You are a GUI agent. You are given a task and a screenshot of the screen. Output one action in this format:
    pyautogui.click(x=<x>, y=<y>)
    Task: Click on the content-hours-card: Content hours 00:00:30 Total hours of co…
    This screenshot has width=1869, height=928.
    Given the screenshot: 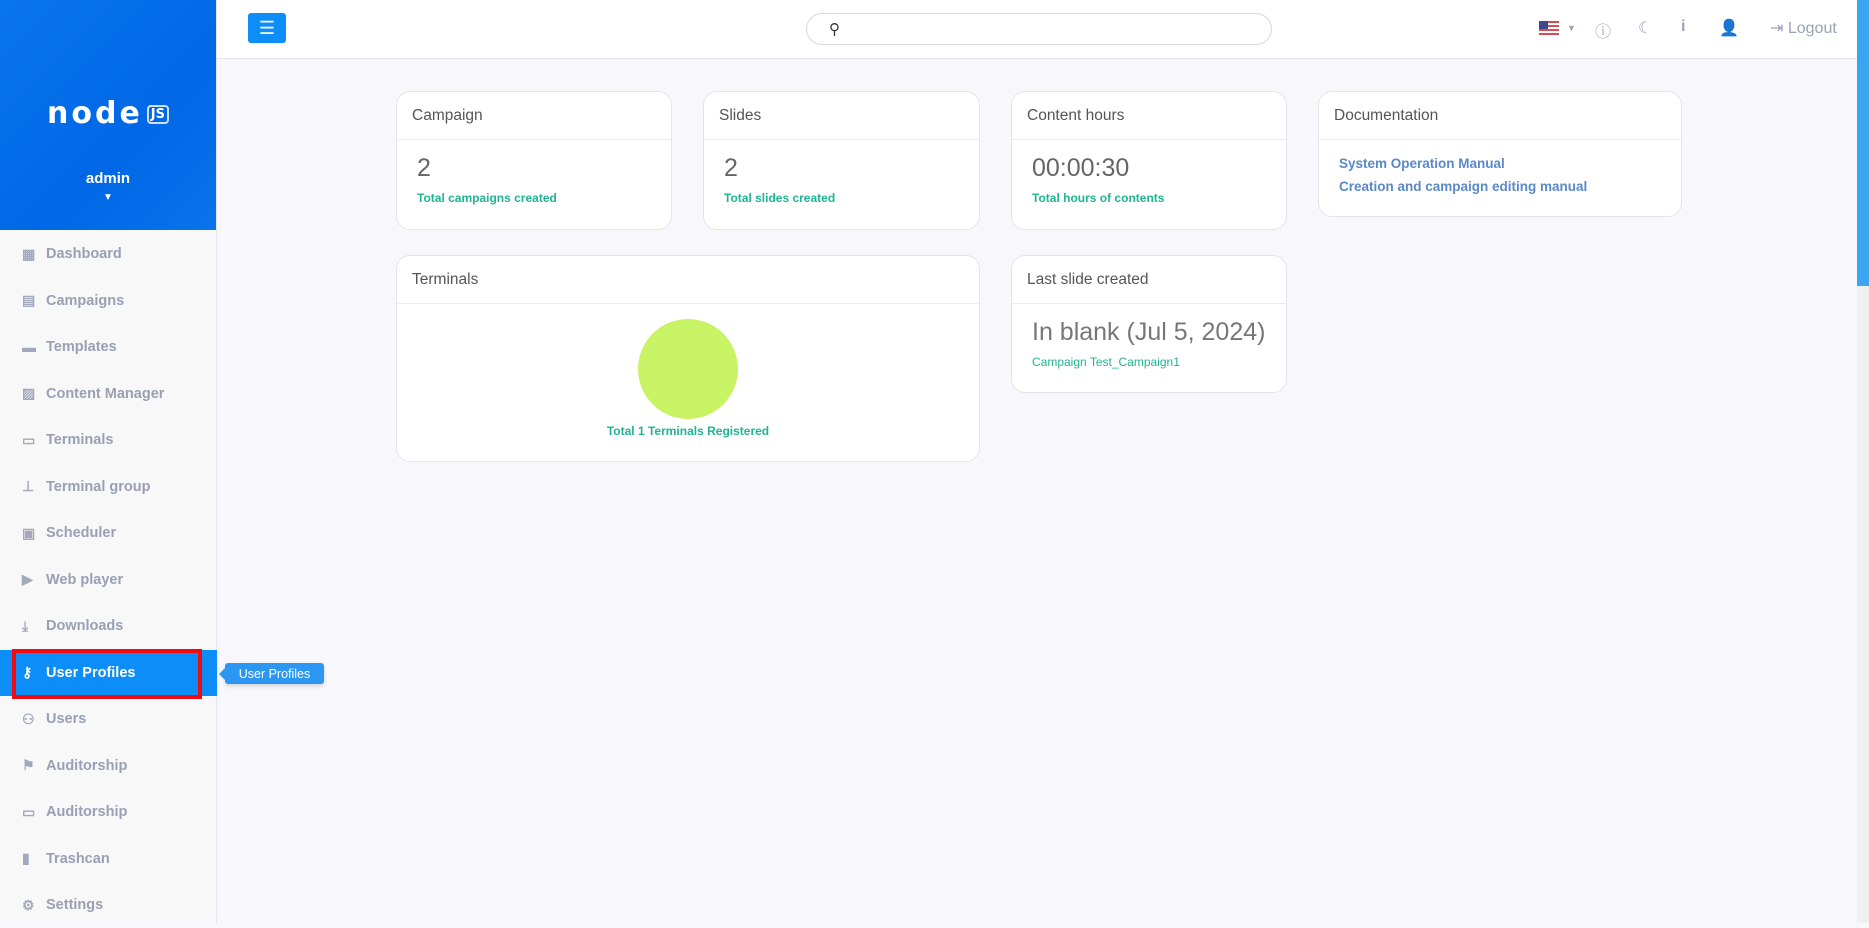 What is the action you would take?
    pyautogui.click(x=1149, y=160)
    